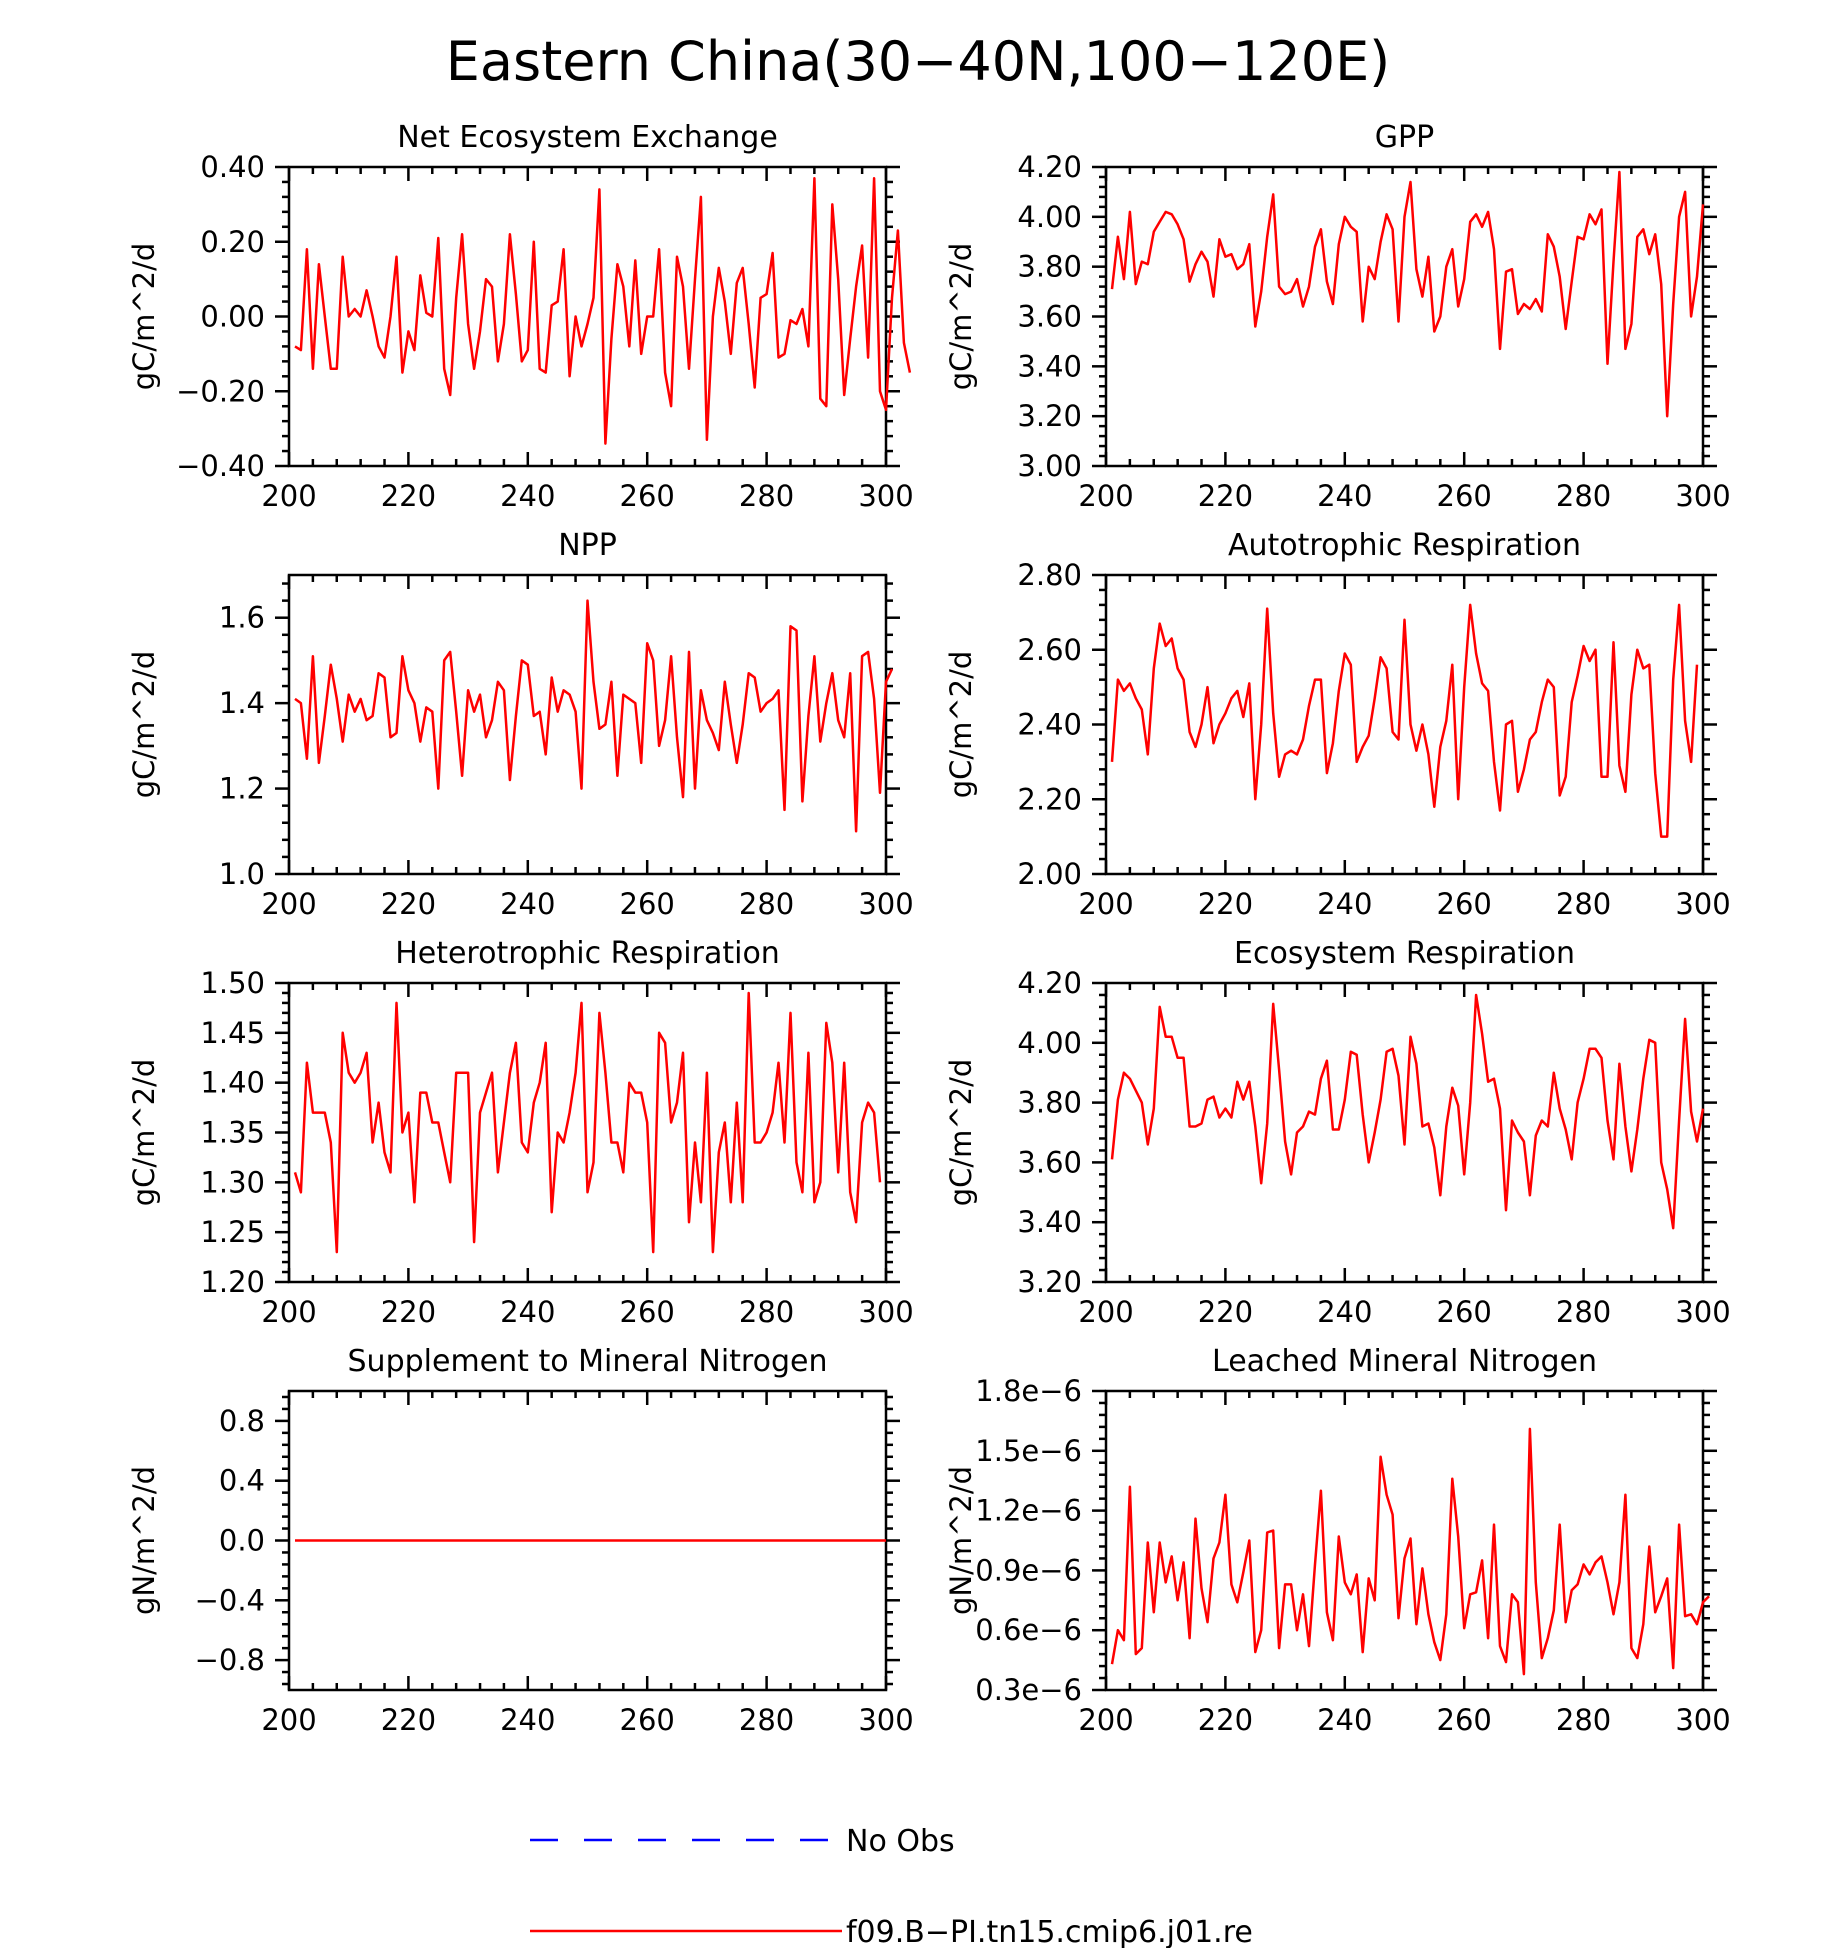 The image size is (1836, 1948). I want to click on y-tick-label: 1.40, so click(232, 1083).